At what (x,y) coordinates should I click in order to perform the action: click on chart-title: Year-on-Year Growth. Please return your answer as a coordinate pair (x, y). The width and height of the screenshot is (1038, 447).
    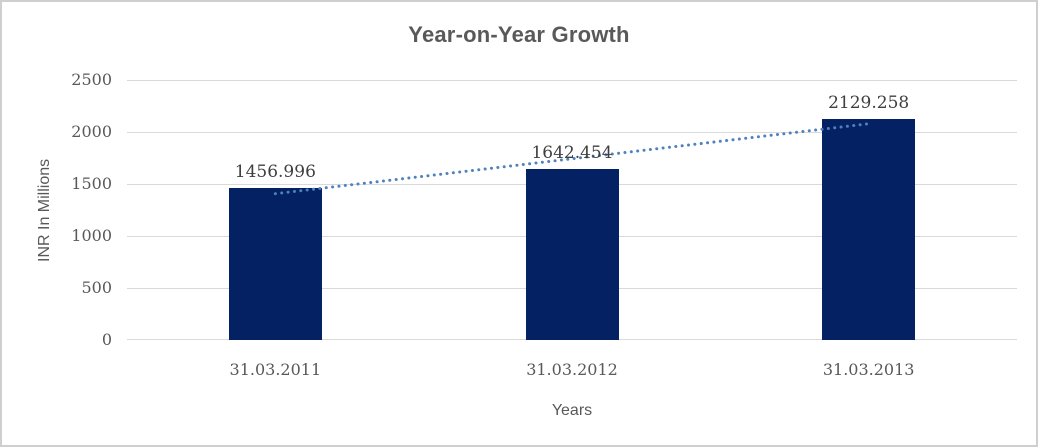
    Looking at the image, I should click on (519, 34).